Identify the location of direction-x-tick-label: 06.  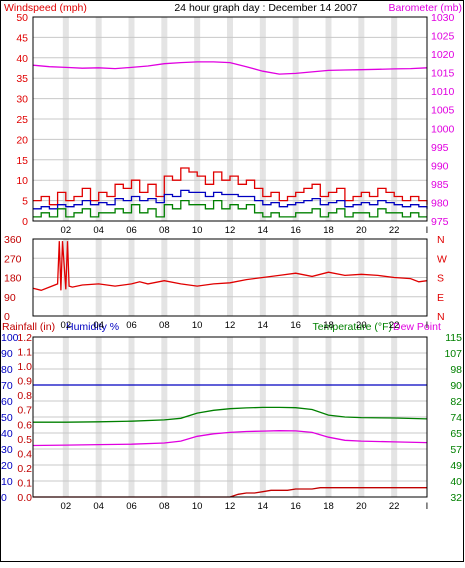
(131, 325).